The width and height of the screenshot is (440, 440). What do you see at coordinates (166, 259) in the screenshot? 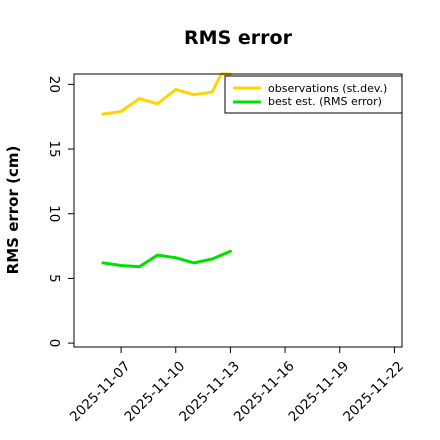
I see `series-line-best-estimate` at bounding box center [166, 259].